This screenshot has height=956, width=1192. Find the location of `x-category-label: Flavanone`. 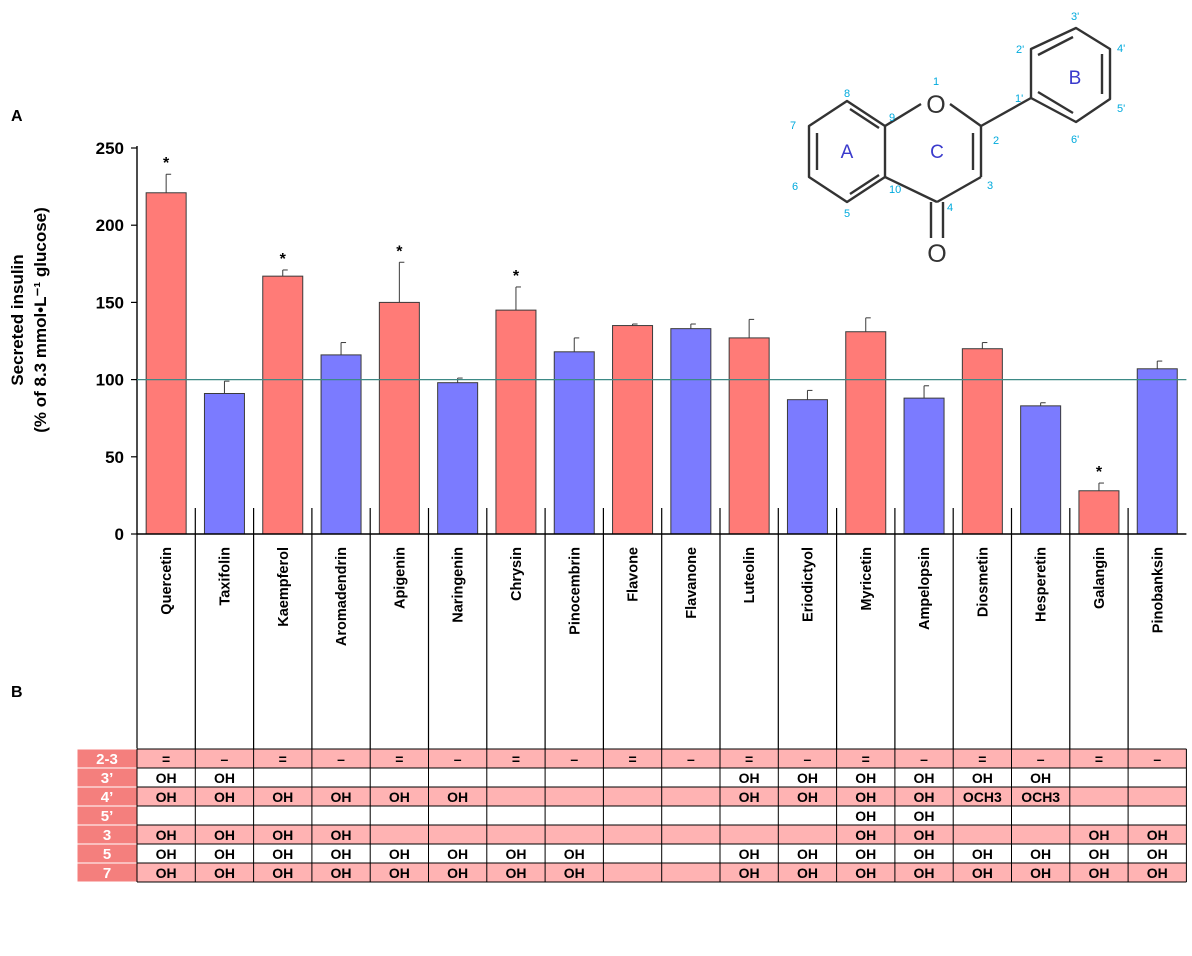

x-category-label: Flavanone is located at coordinates (692, 583).